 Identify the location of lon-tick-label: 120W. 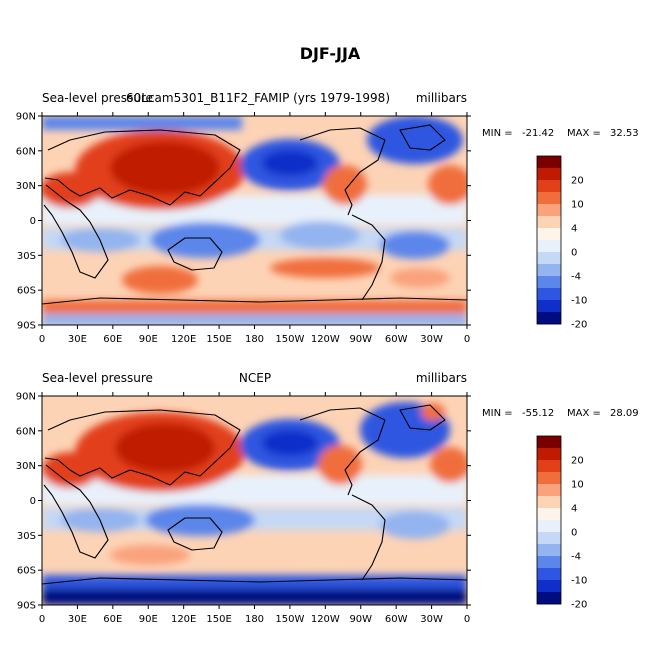
(325, 339).